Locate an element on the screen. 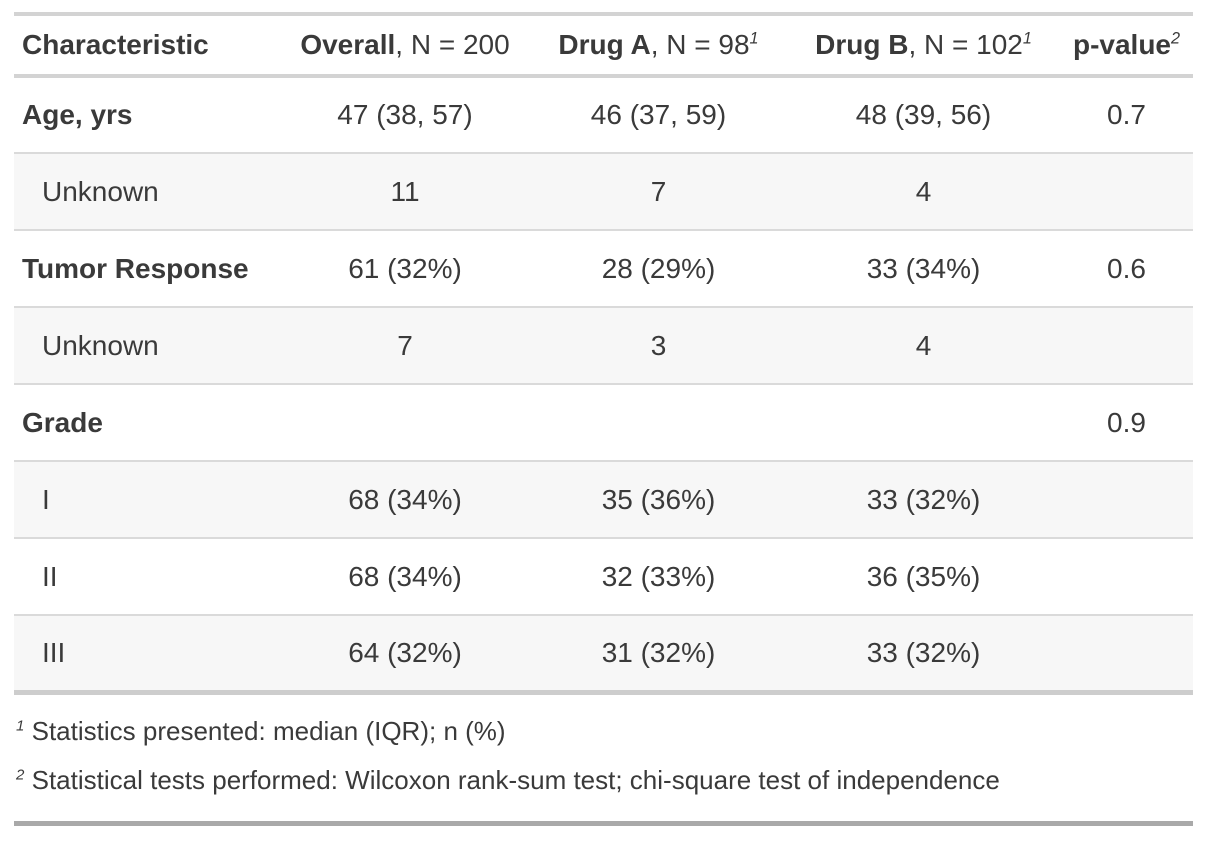 Image resolution: width=1207 pixels, height=859 pixels. column-header-drug-b: Drug B, N = 1021 is located at coordinates (923, 44).